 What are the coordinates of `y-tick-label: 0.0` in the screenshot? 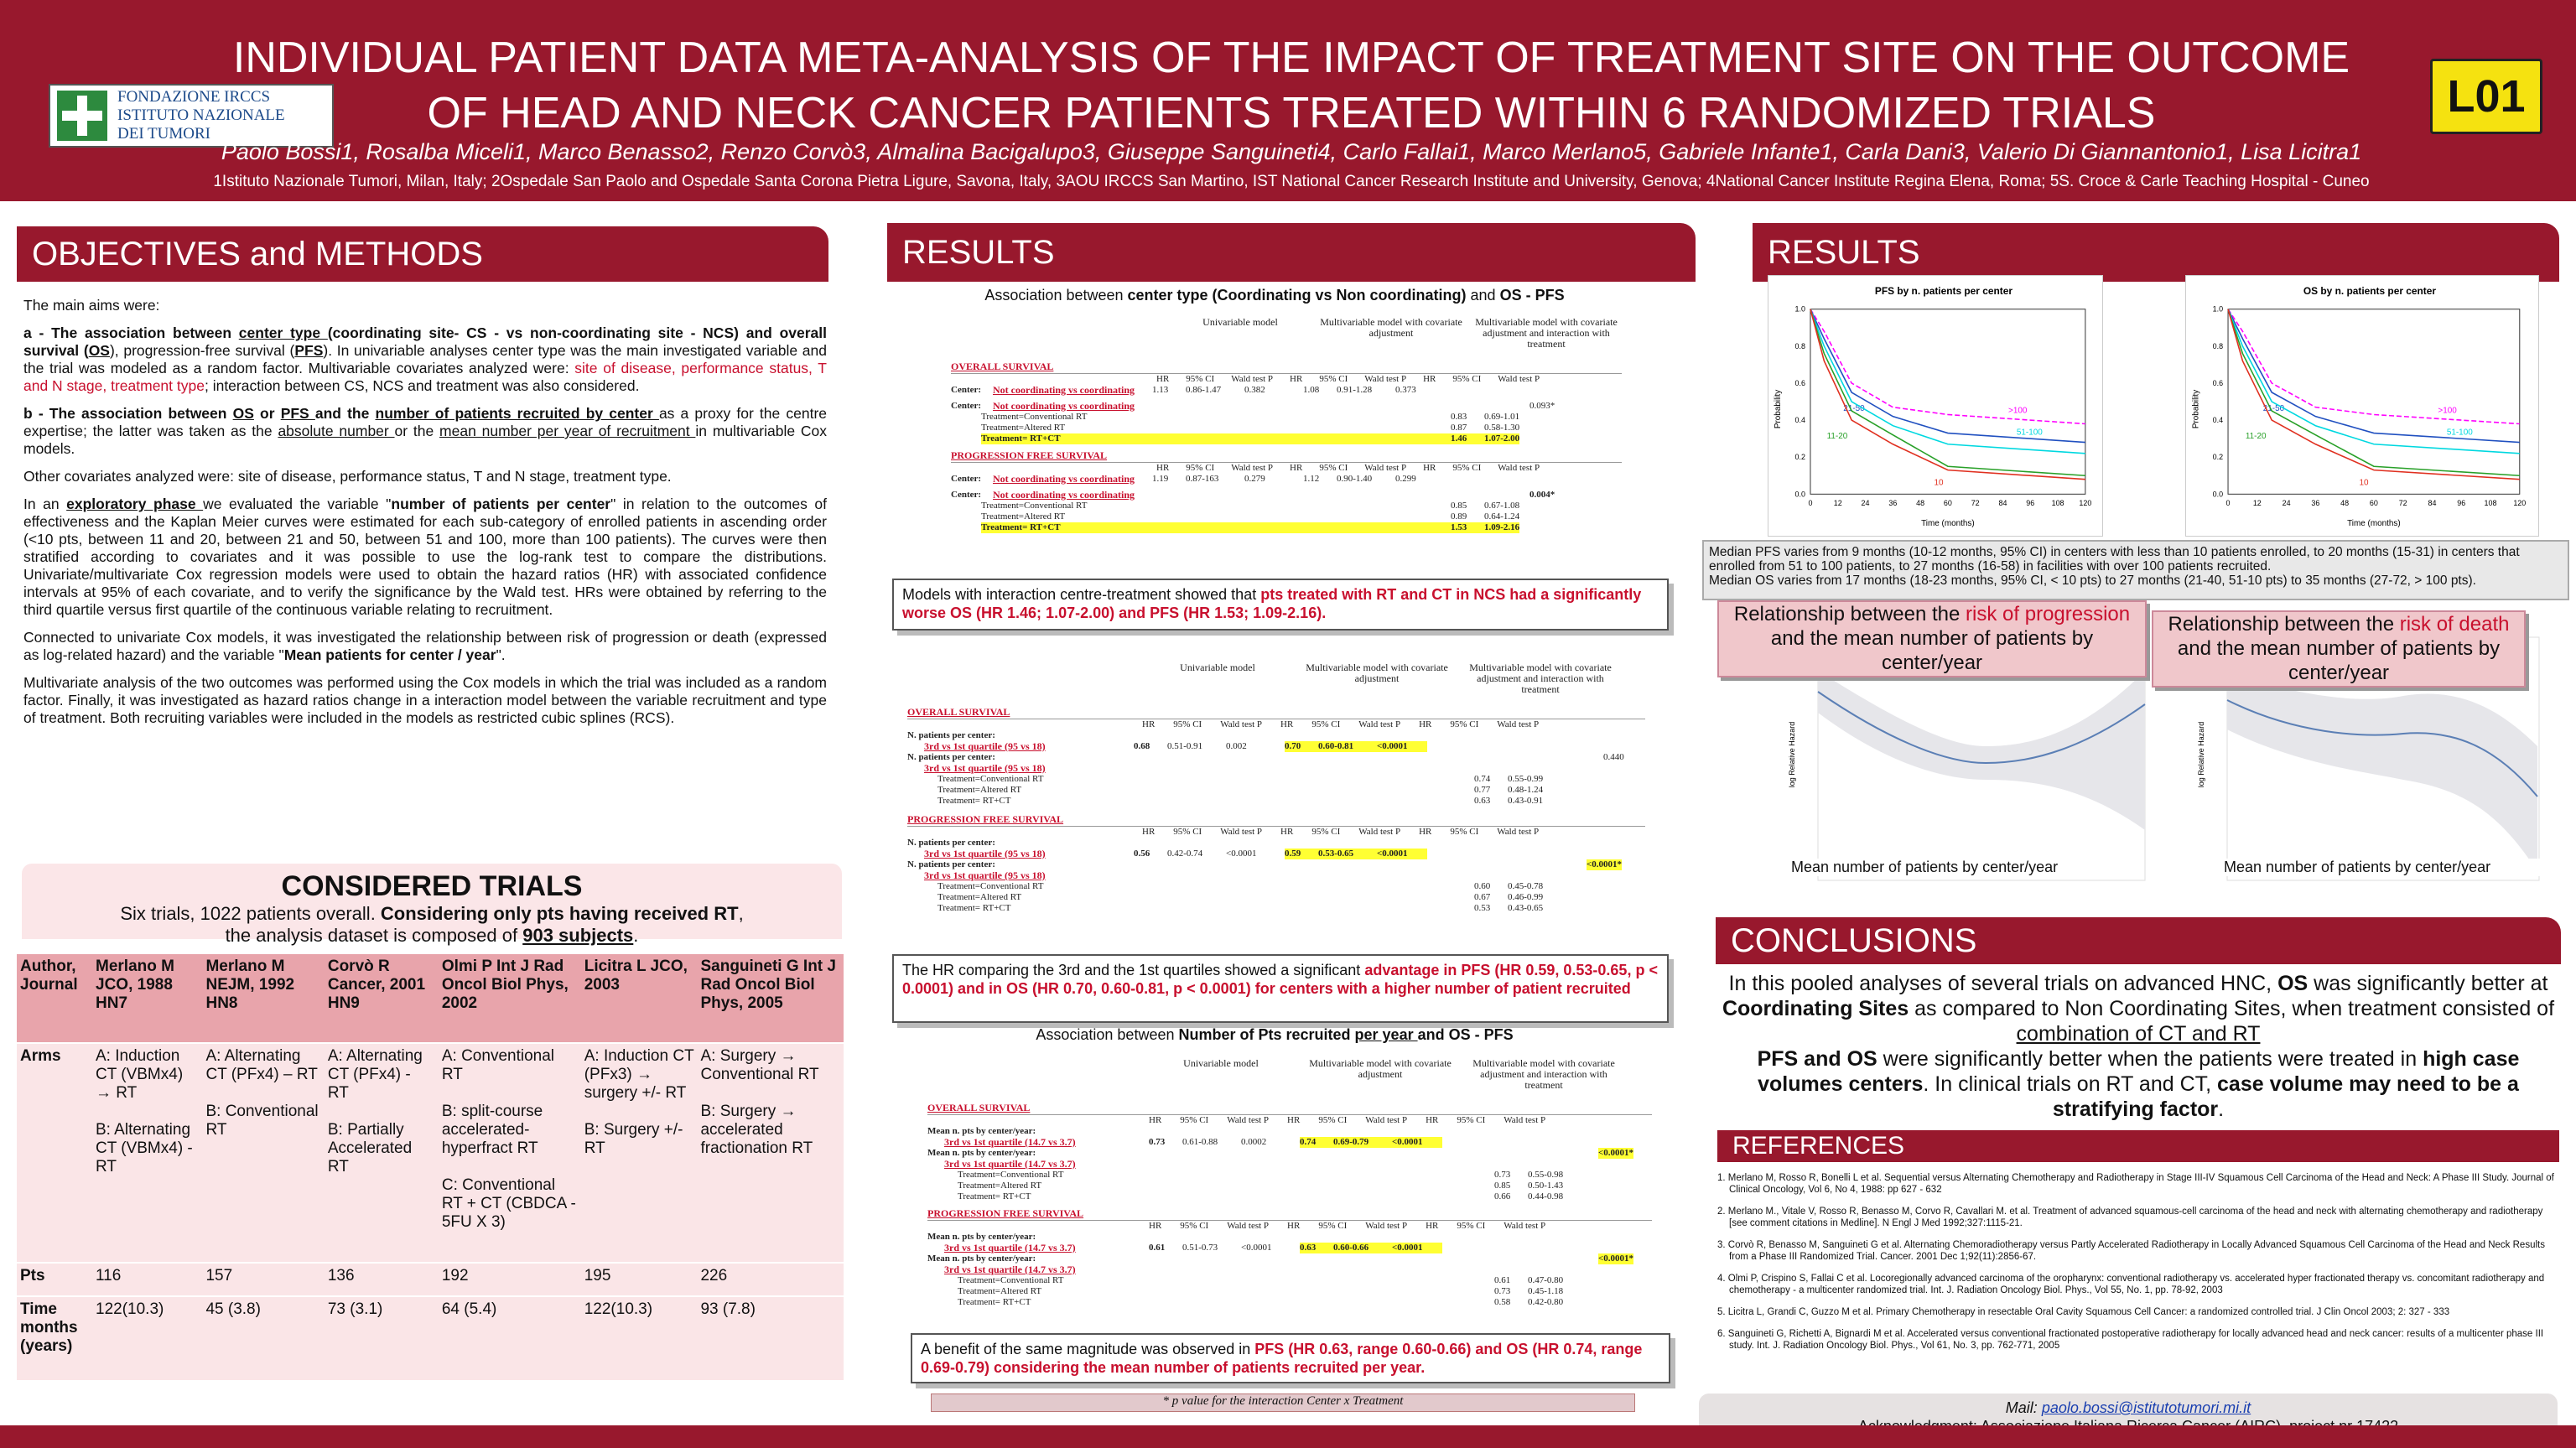 It's located at (2218, 494).